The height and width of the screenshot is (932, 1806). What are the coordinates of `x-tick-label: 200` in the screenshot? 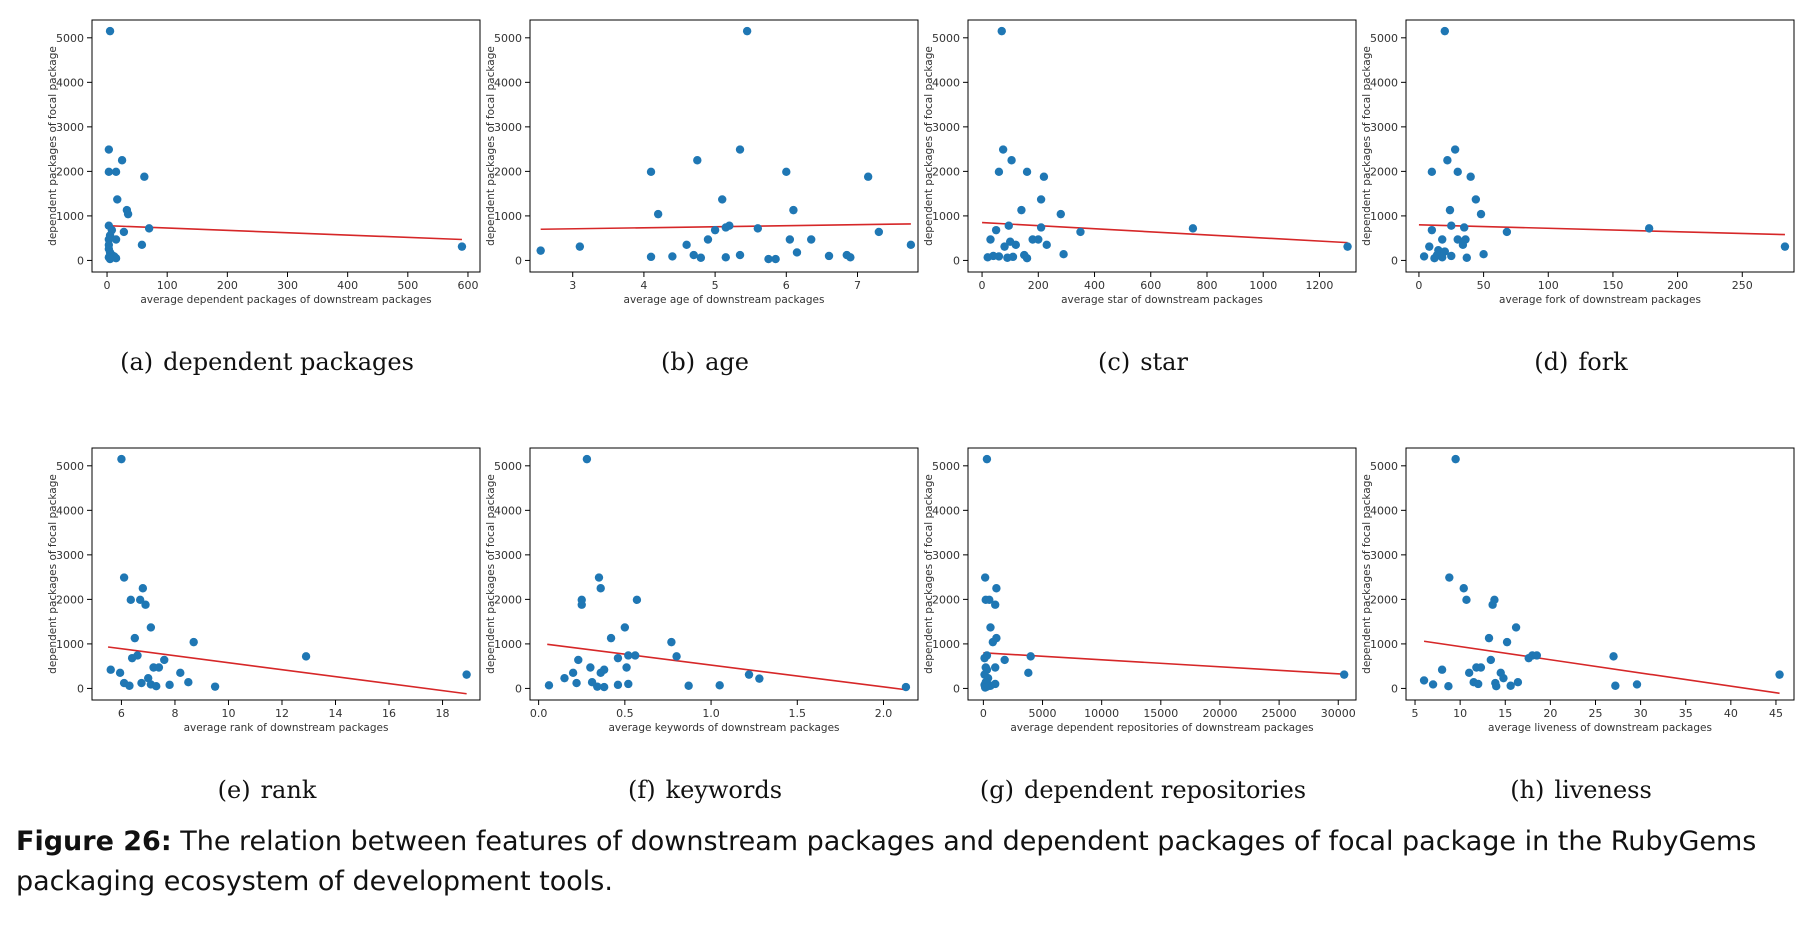 It's located at (1677, 285).